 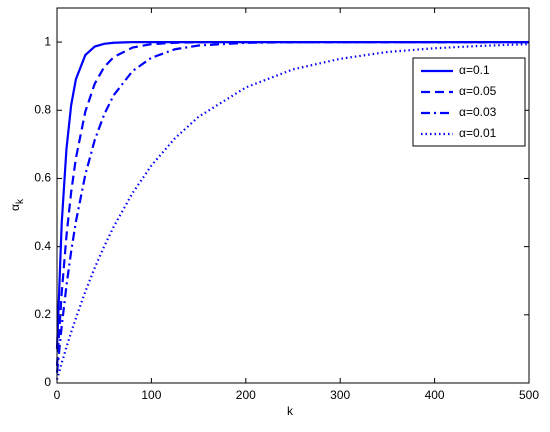 What do you see at coordinates (57, 395) in the screenshot?
I see `x-tick-label: 0` at bounding box center [57, 395].